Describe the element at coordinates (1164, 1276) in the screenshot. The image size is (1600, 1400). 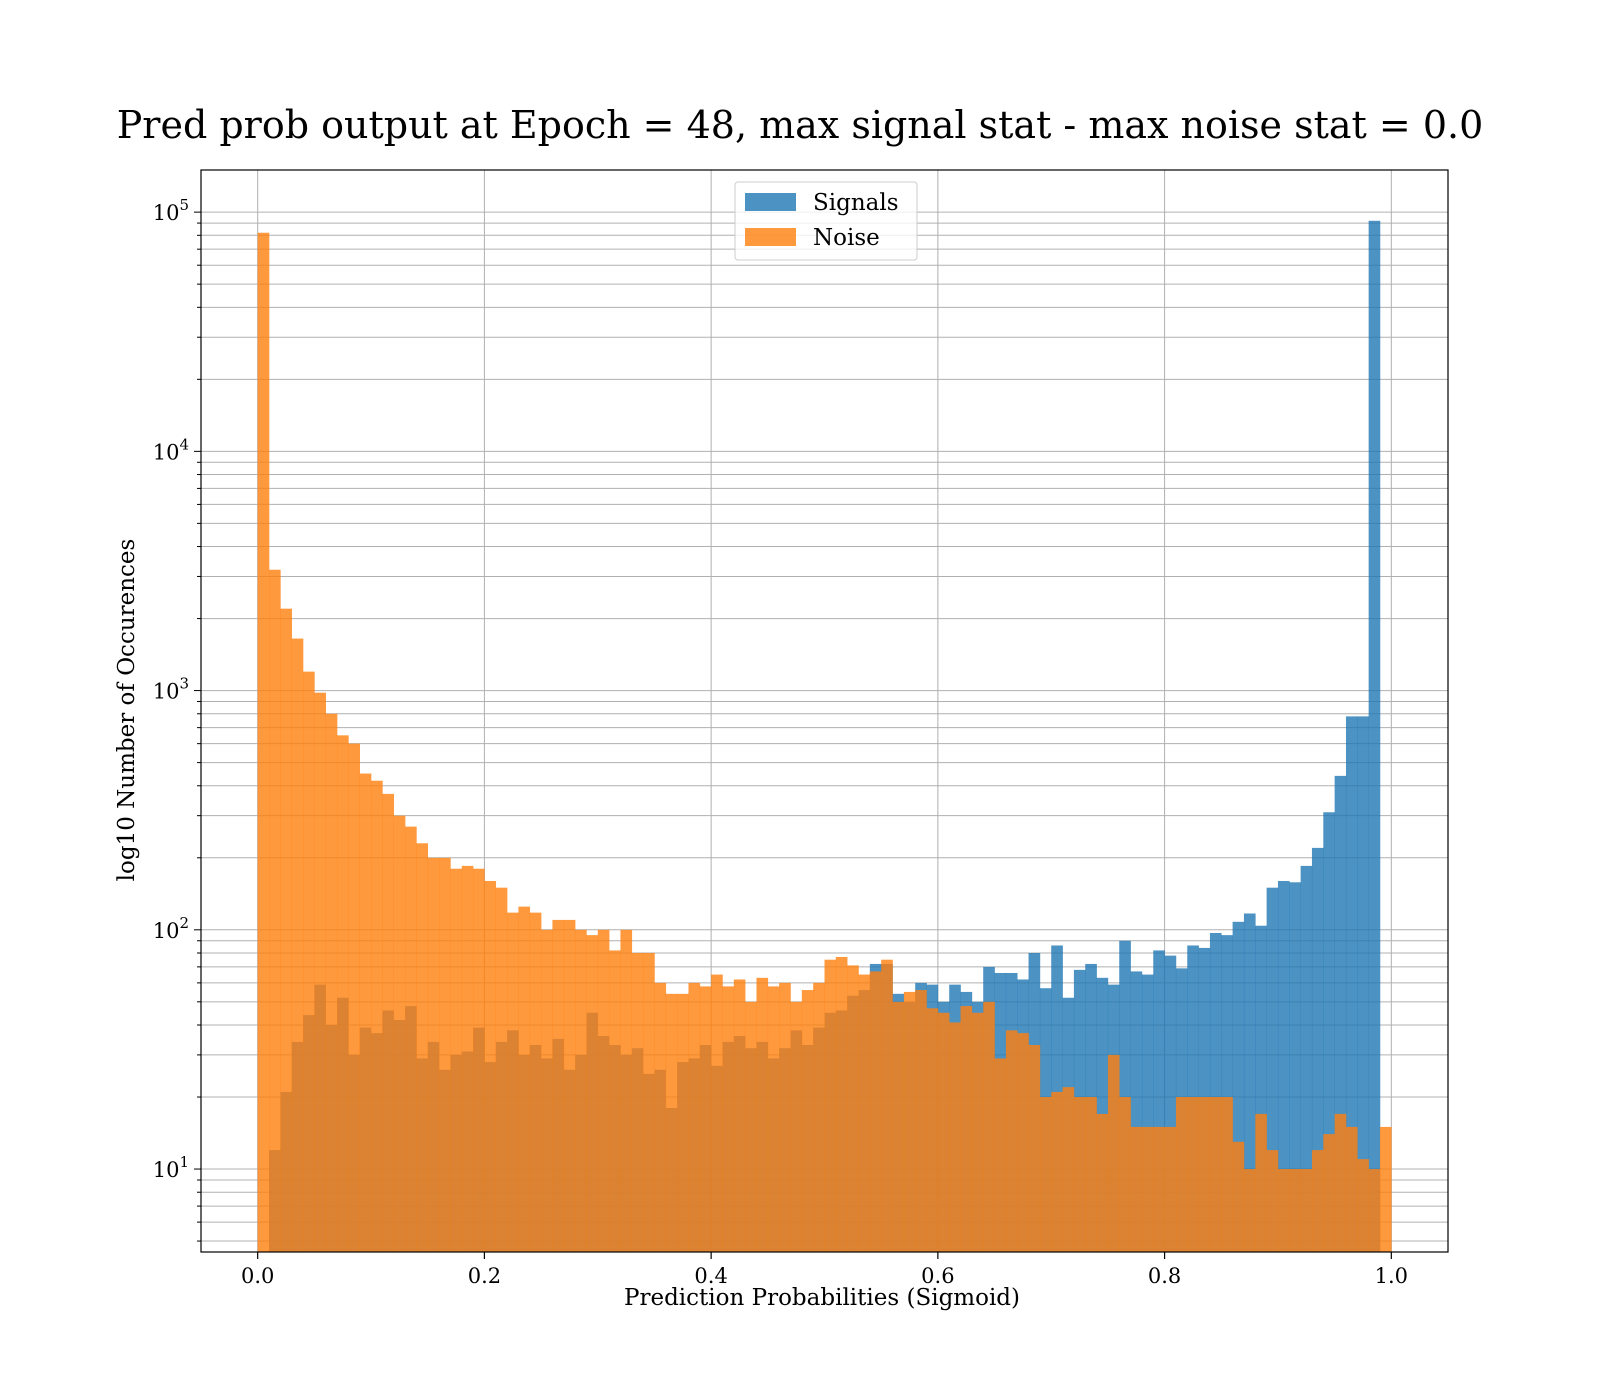
I see `x-tick-label: 0.8` at that location.